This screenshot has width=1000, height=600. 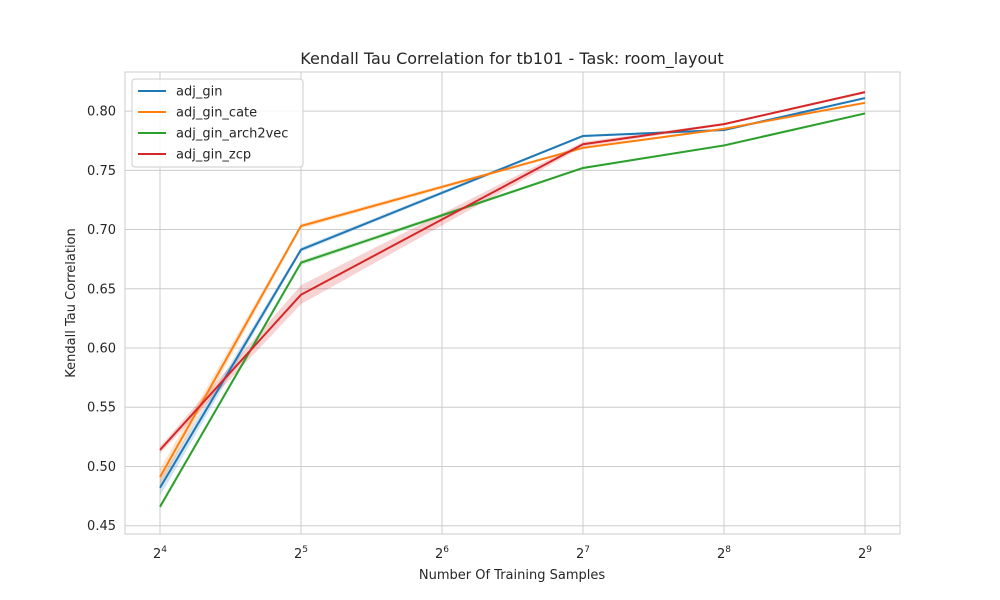 I want to click on y-tick-label: 0.80, so click(x=101, y=112).